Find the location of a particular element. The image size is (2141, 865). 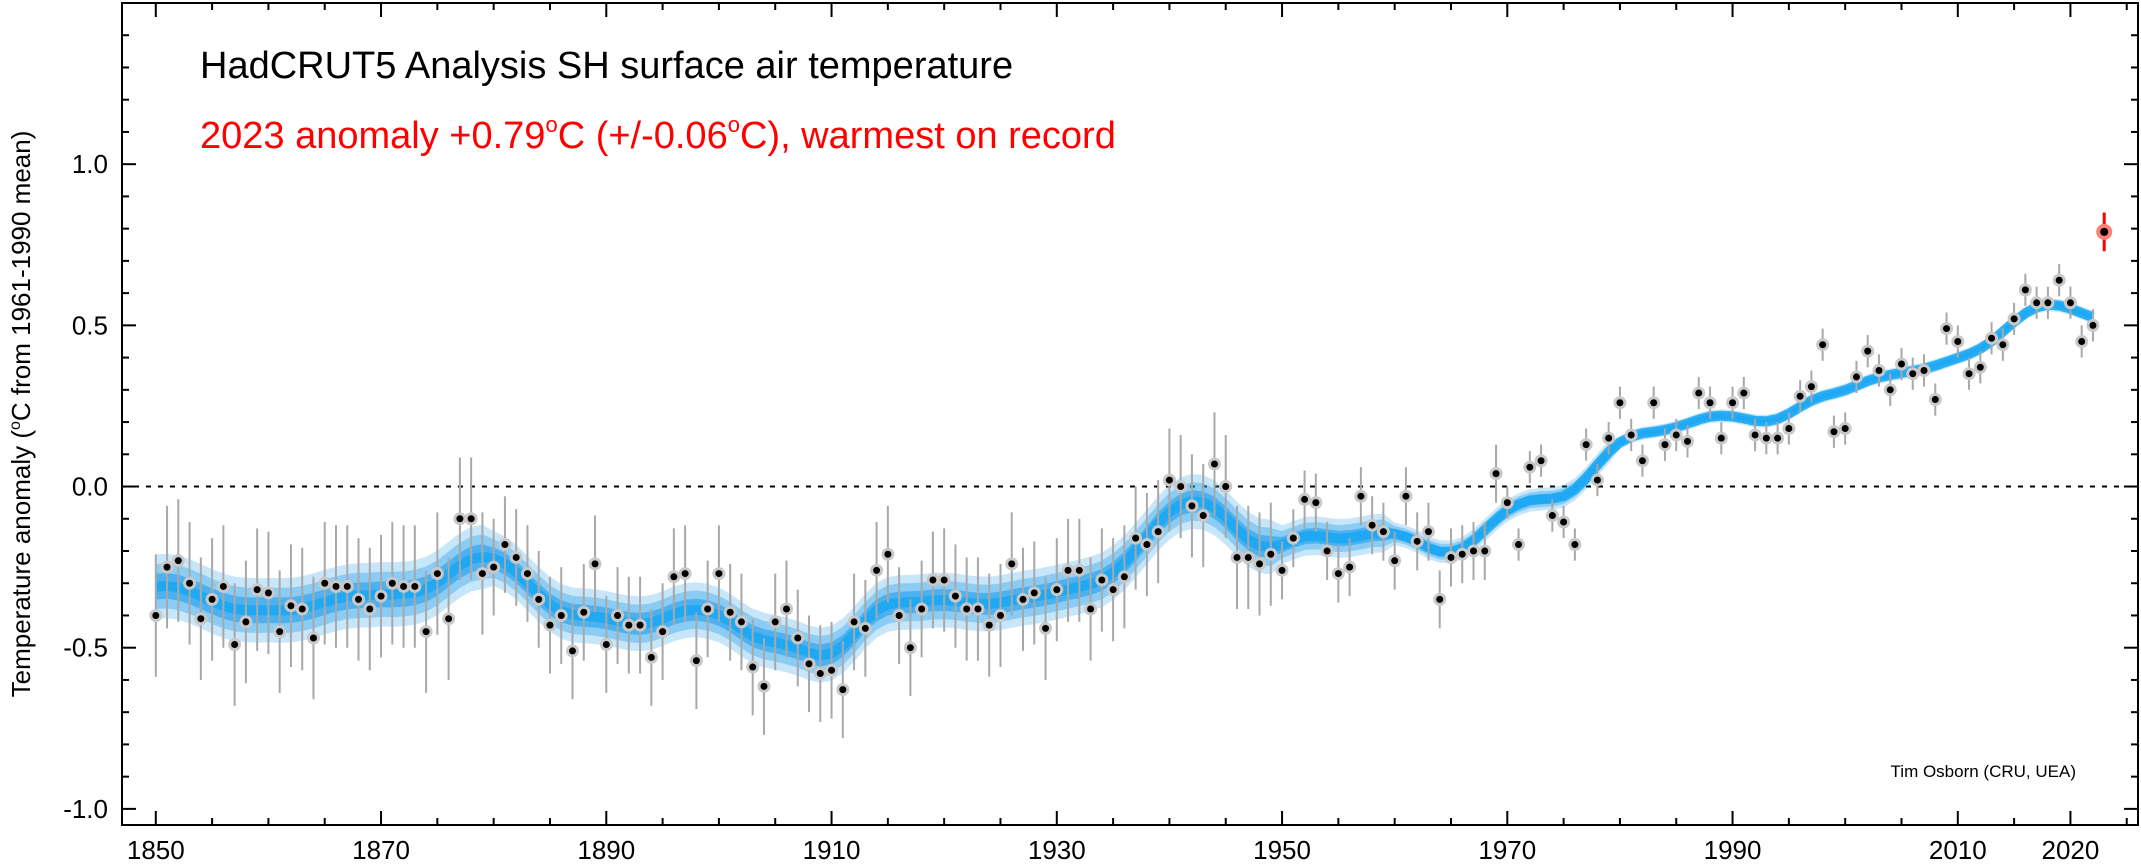

data-point-2018 is located at coordinates (2048, 303).